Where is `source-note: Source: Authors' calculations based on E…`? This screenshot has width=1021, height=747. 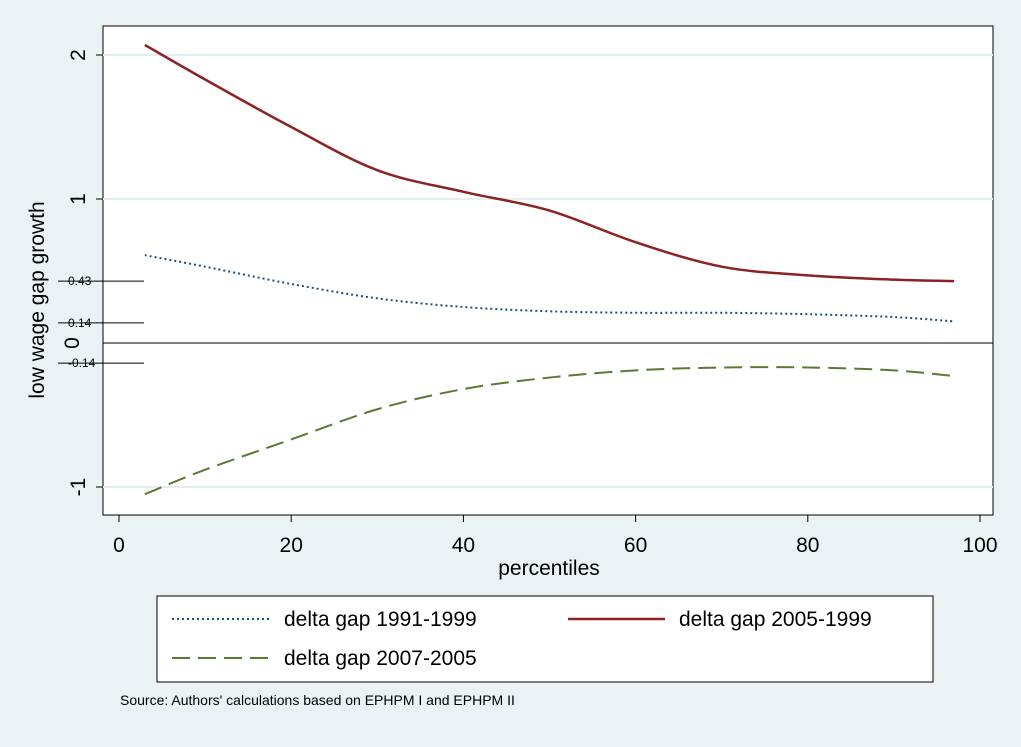
source-note: Source: Authors' calculations based on E… is located at coordinates (317, 700).